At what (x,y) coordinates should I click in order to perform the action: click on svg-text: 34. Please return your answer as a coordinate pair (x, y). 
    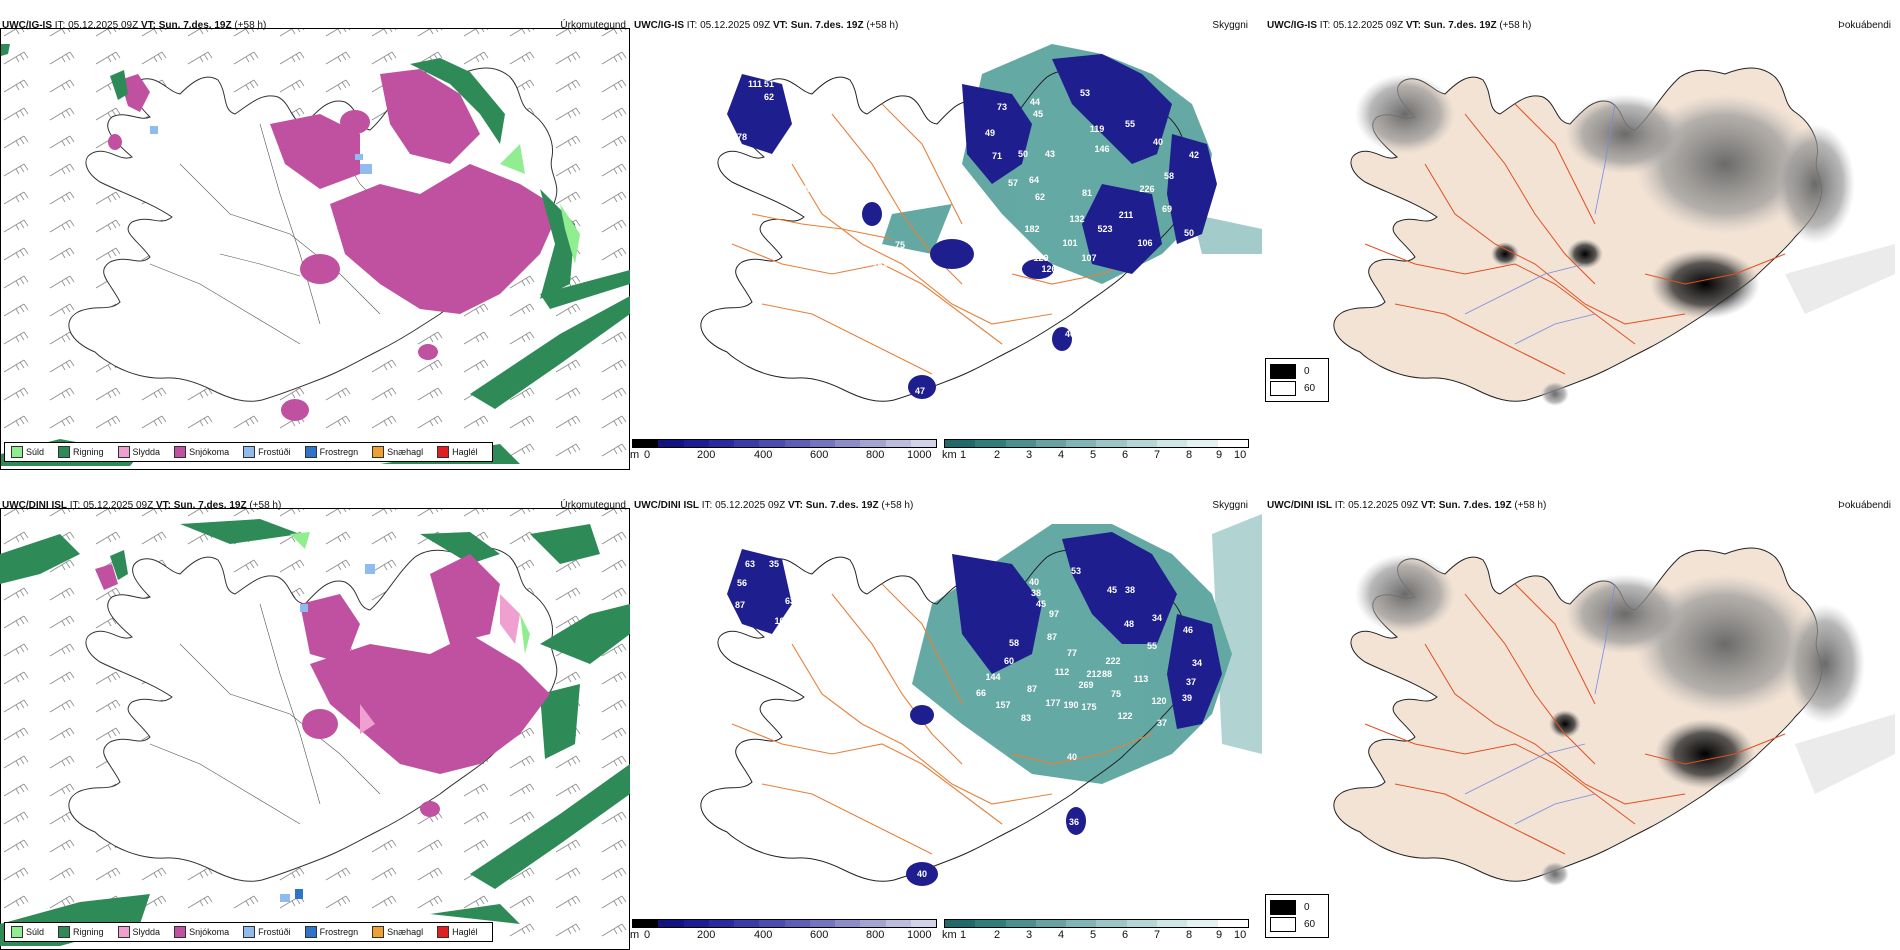
    Looking at the image, I should click on (1197, 663).